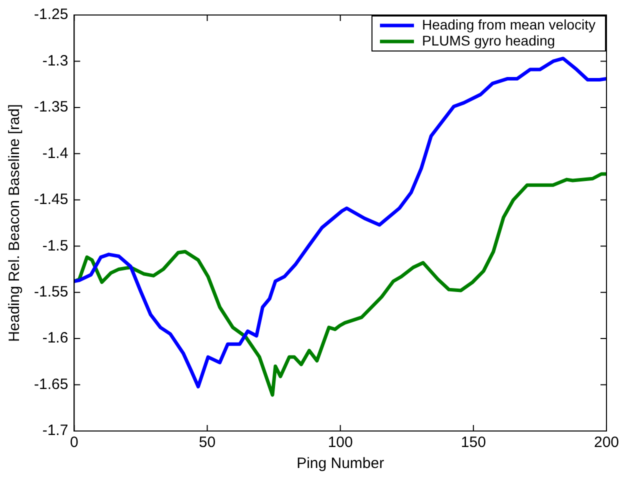 The width and height of the screenshot is (622, 479). I want to click on x-tick-label: 200, so click(606, 443).